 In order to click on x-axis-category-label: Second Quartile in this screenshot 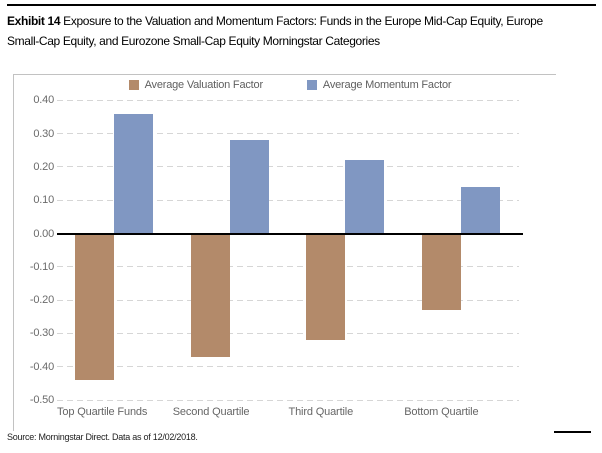, I will do `click(211, 412)`.